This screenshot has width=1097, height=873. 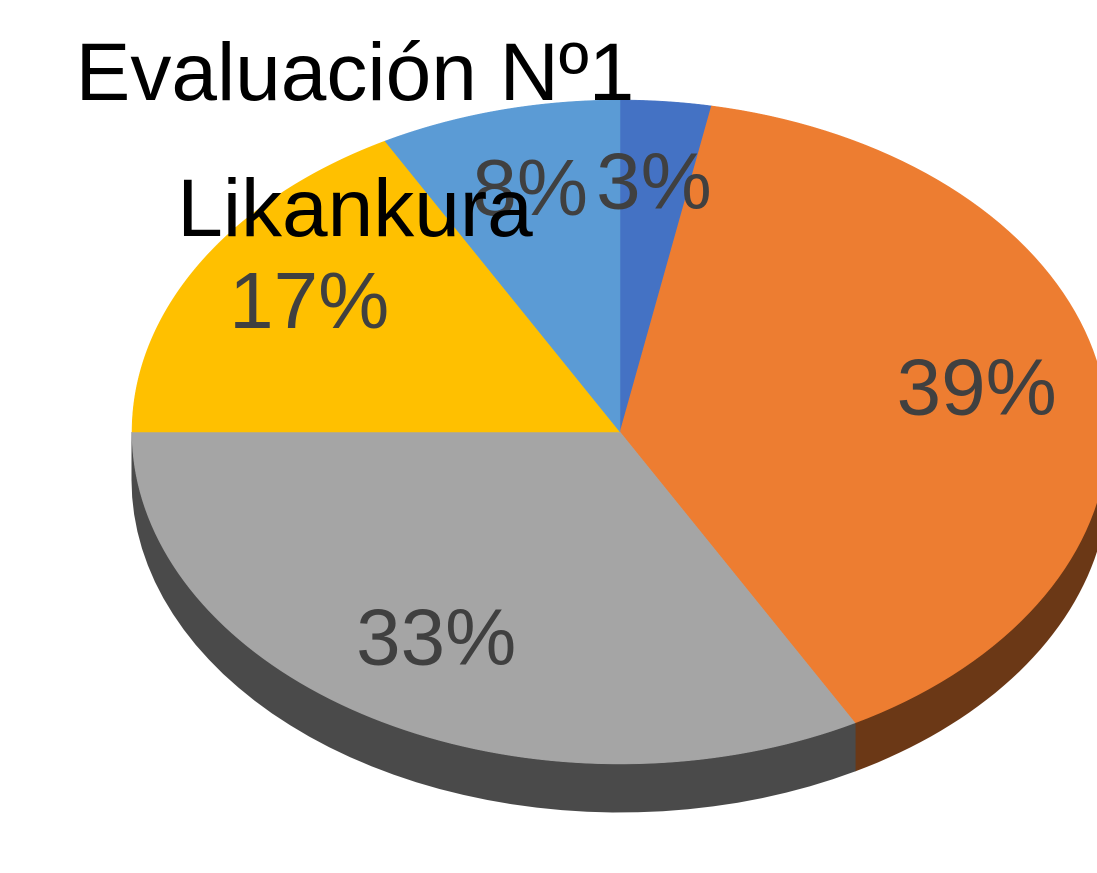 What do you see at coordinates (436, 637) in the screenshot?
I see `data-label: 33%` at bounding box center [436, 637].